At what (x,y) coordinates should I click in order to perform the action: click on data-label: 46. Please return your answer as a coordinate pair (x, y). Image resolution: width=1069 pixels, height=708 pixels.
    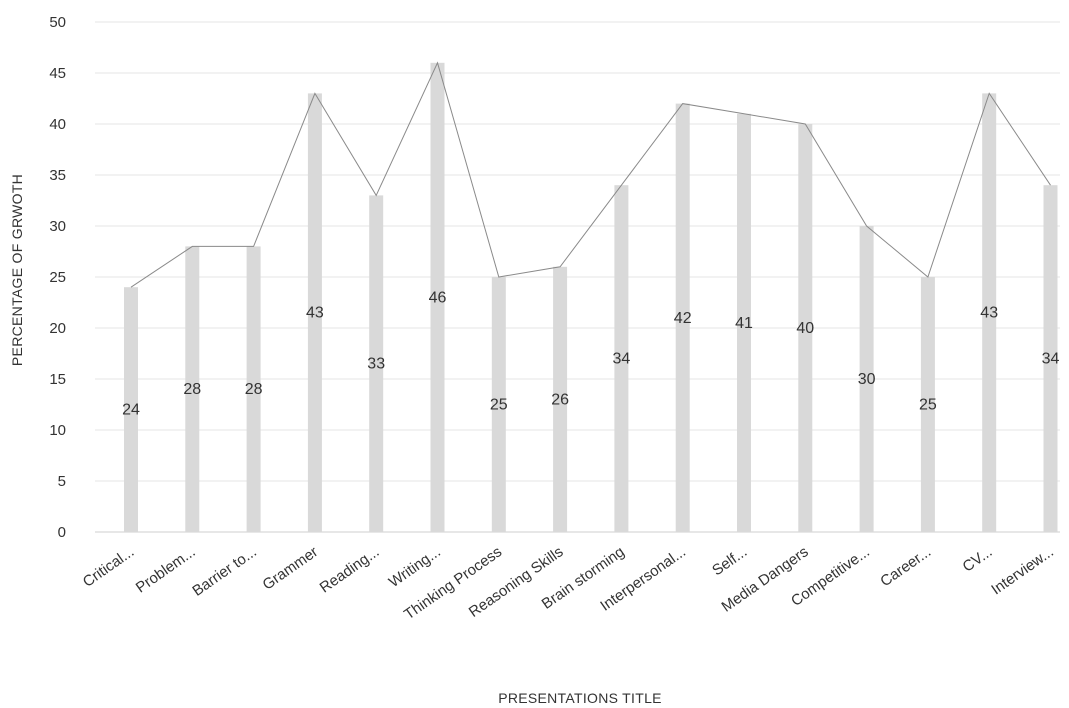
    Looking at the image, I should click on (438, 297).